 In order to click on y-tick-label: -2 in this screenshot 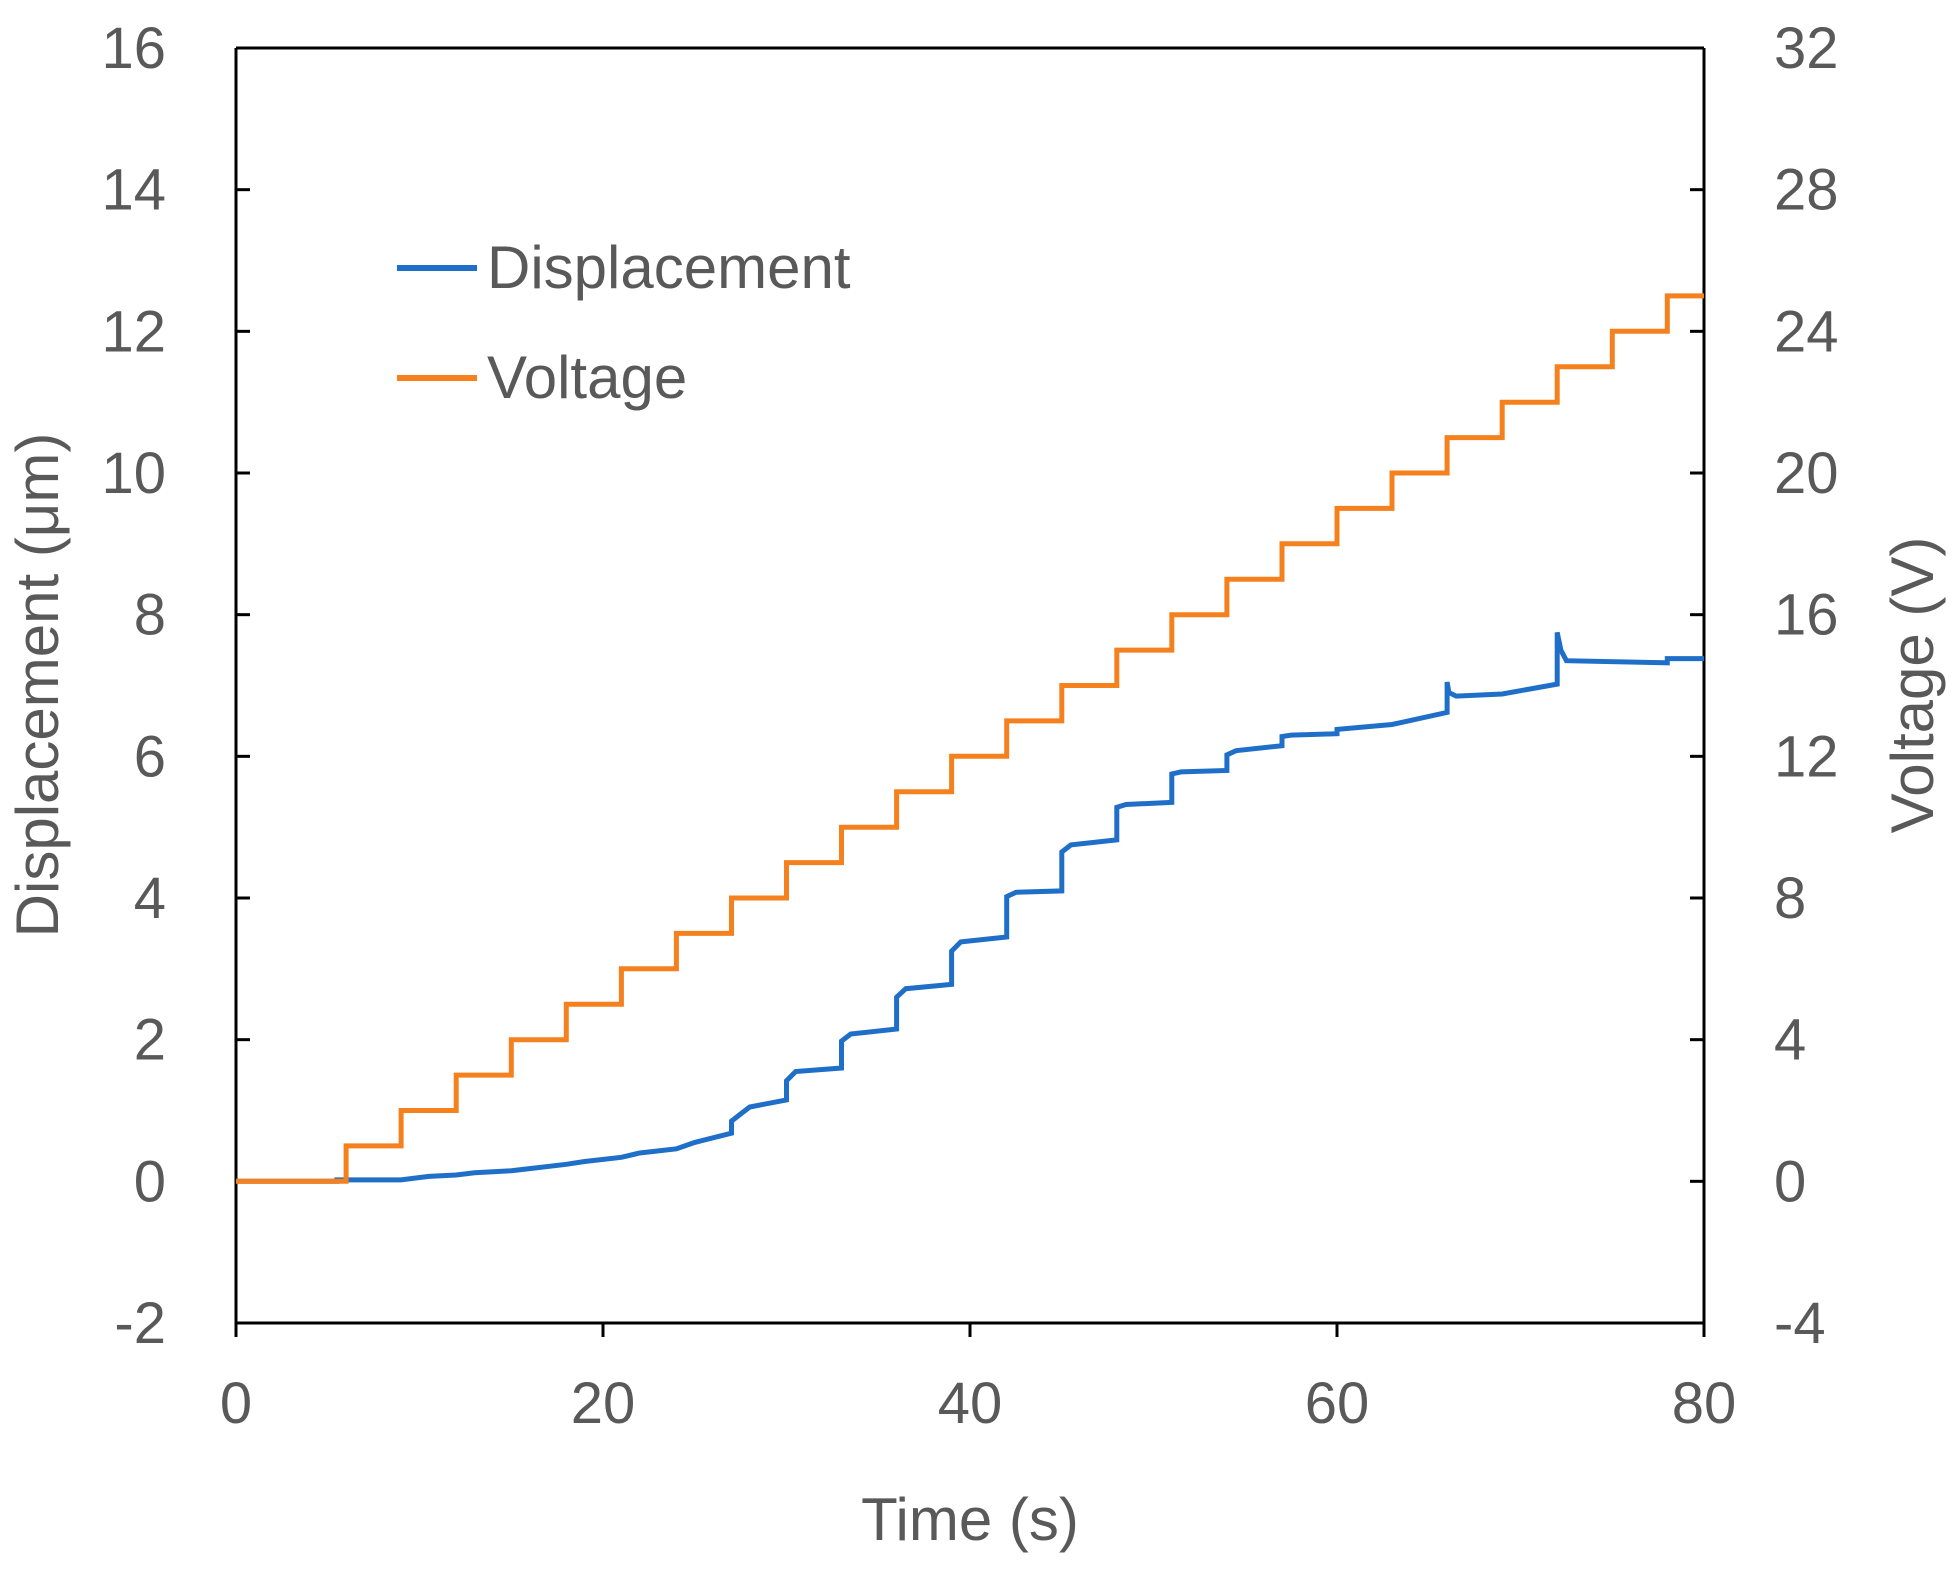, I will do `click(140, 1323)`.